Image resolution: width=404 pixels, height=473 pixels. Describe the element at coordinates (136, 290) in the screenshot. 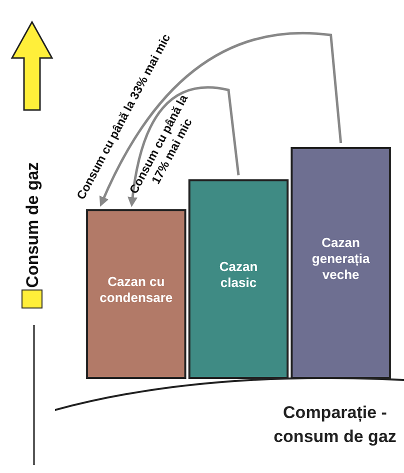

I see `x-tick-label: Cazan cu condensare` at that location.